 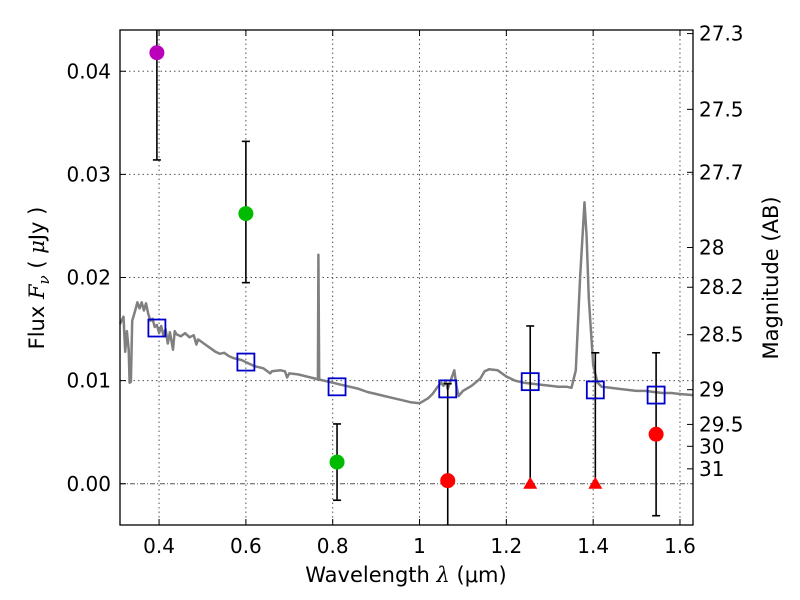 I want to click on y-axis-label-prefix: Flux, so click(x=37, y=324).